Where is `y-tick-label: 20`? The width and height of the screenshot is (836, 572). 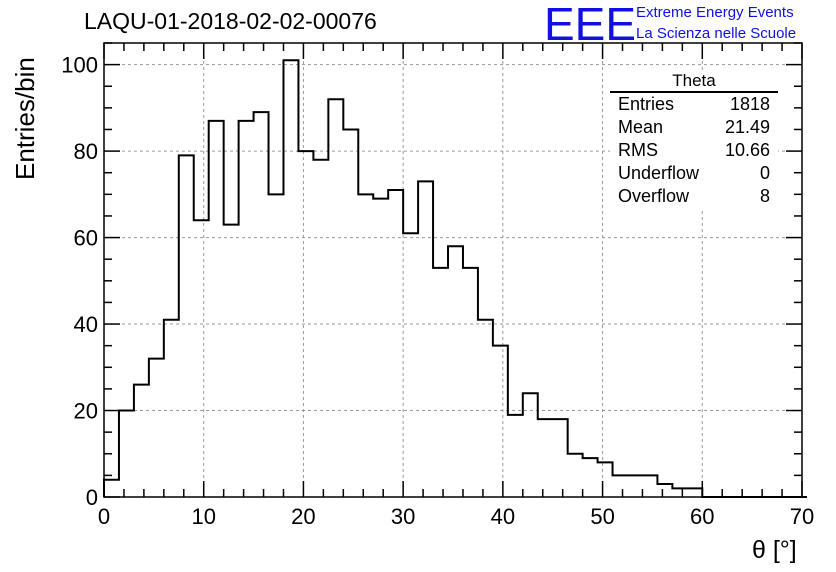
y-tick-label: 20 is located at coordinates (86, 411).